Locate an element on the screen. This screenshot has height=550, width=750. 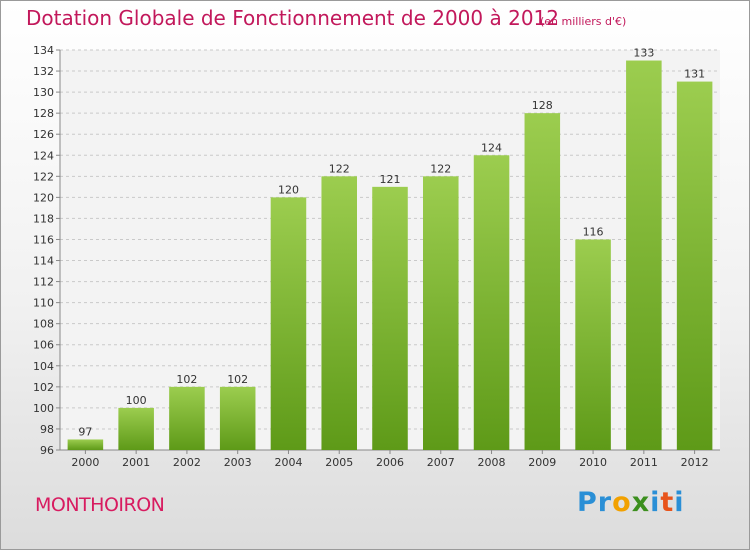
y-tick-label: 116 is located at coordinates (43, 239).